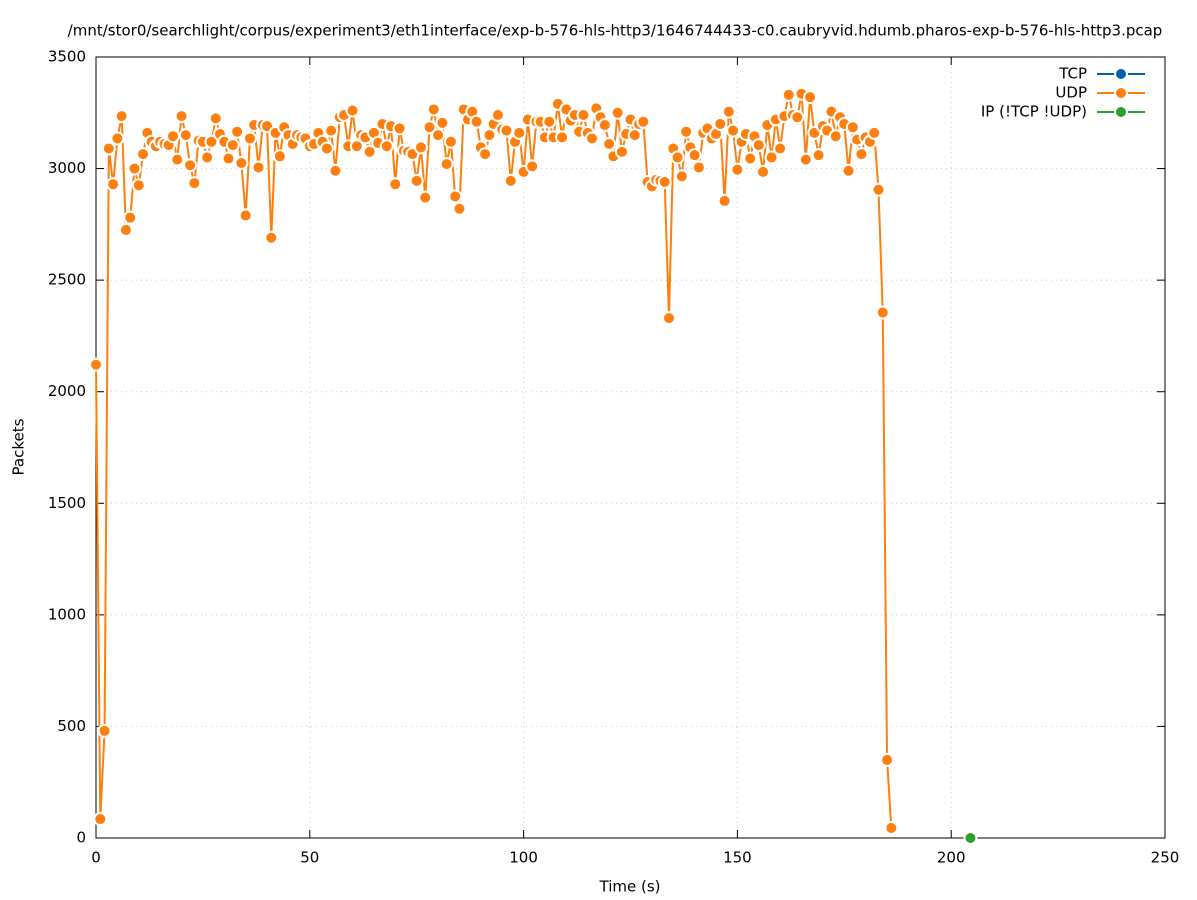 Image resolution: width=1197 pixels, height=900 pixels. Describe the element at coordinates (1072, 74) in the screenshot. I see `legend-label: TCP` at that location.